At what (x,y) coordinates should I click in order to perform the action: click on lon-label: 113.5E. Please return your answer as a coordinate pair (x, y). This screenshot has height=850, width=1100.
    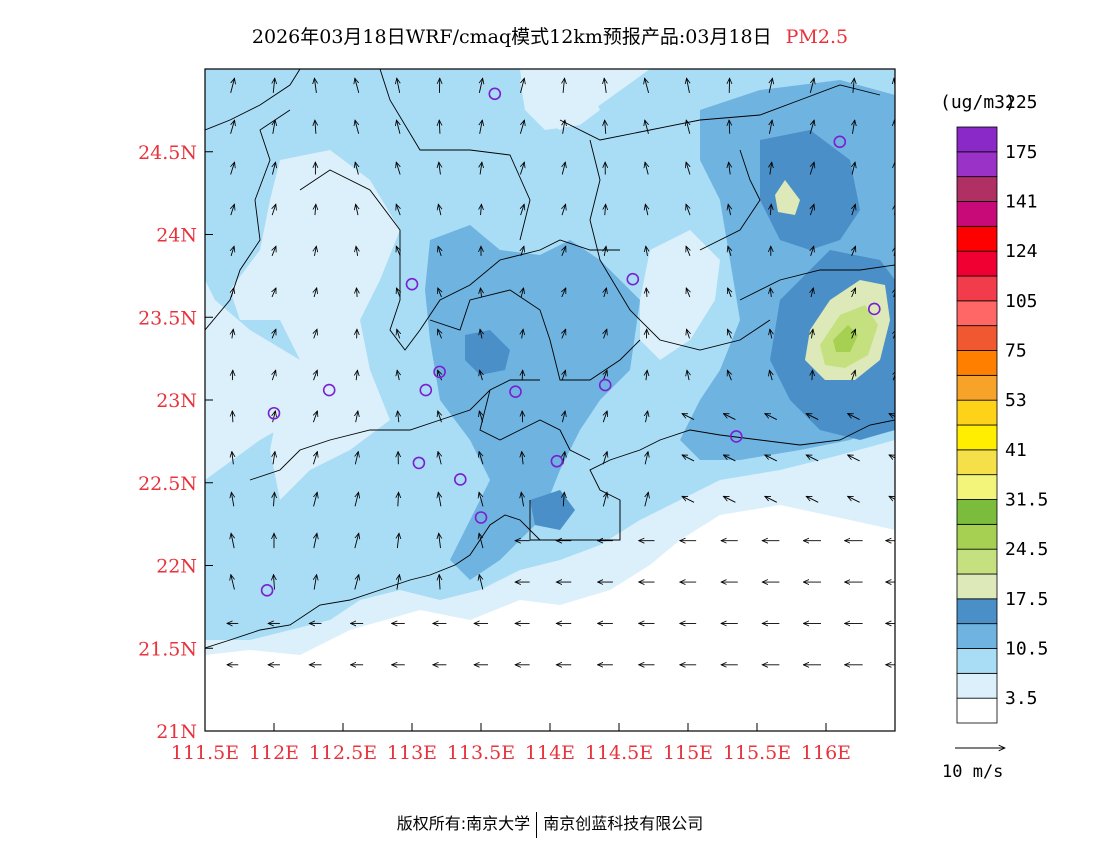
    Looking at the image, I should click on (481, 753).